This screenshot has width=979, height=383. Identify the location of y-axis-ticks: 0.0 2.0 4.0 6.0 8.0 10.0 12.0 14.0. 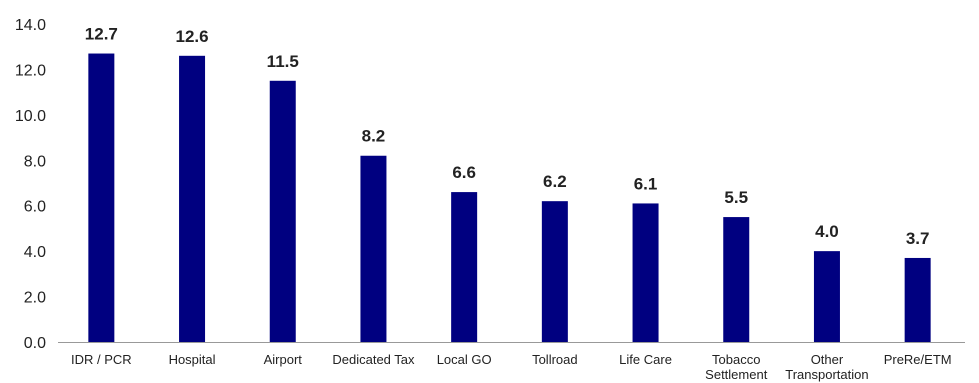
(30, 184).